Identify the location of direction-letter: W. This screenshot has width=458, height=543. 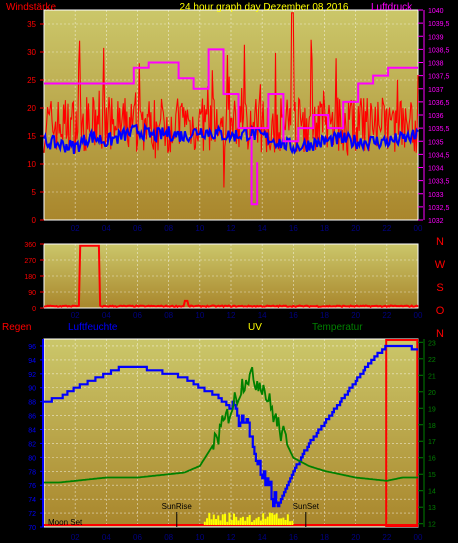
(440, 265).